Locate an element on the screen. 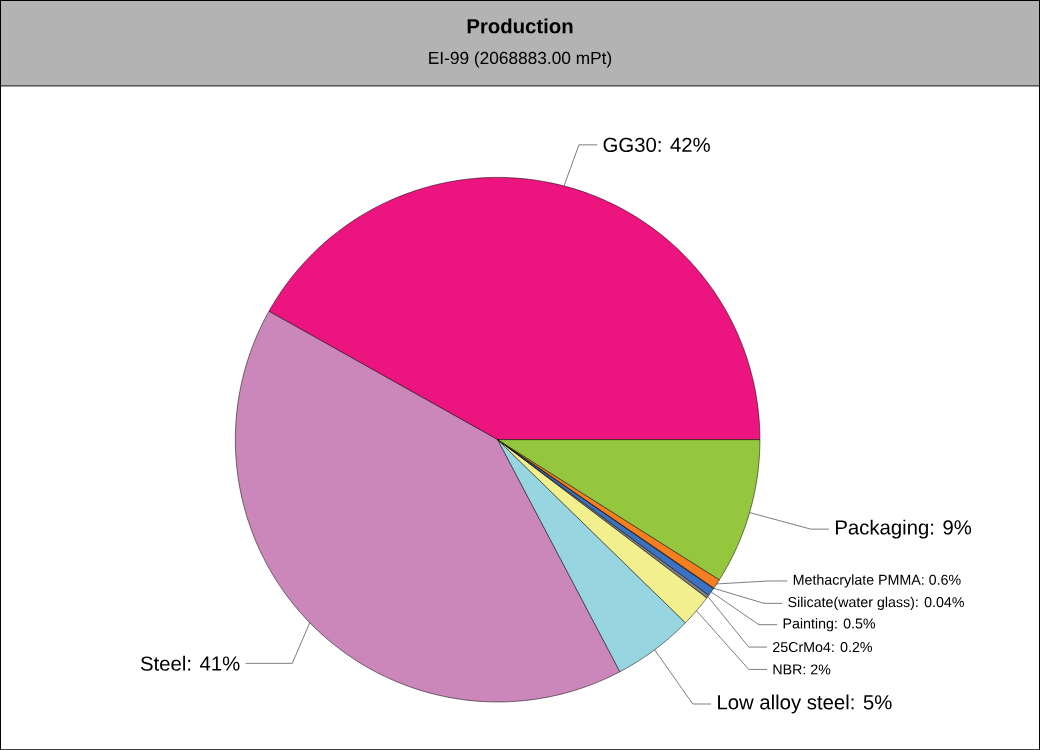 The height and width of the screenshot is (750, 1040). slice-label: Painting: 0.5% is located at coordinates (829, 624).